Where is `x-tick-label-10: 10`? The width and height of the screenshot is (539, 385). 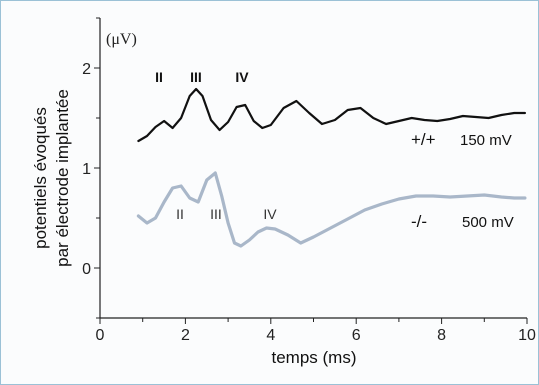
x-tick-label-10: 10 is located at coordinates (527, 335).